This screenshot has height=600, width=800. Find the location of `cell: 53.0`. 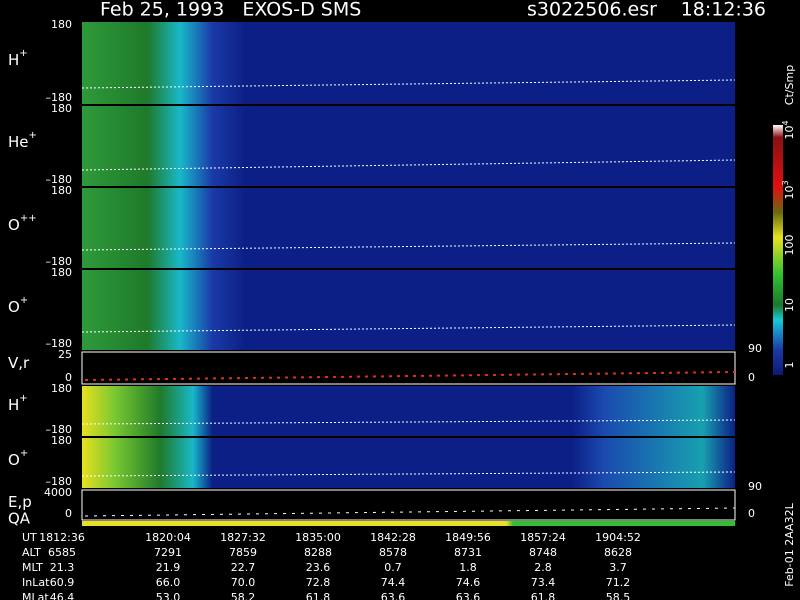

cell: 53.0 is located at coordinates (168, 595).